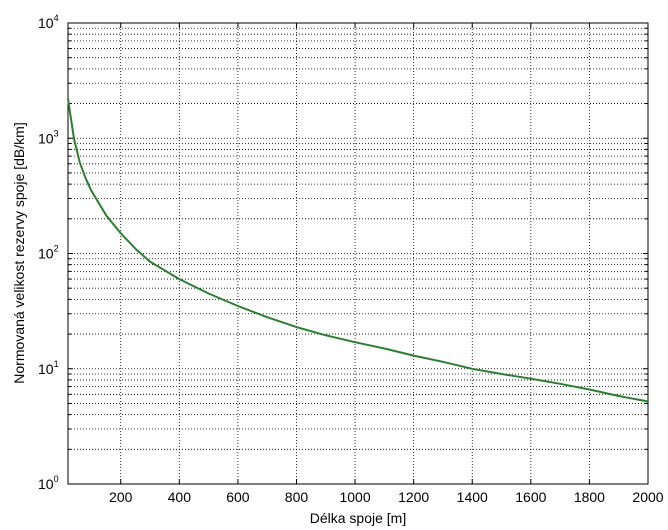 The width and height of the screenshot is (668, 530). I want to click on x-tick-labels: 200 400 600 800 1000 1200 1400 1600 1800 2000, so click(386, 497).